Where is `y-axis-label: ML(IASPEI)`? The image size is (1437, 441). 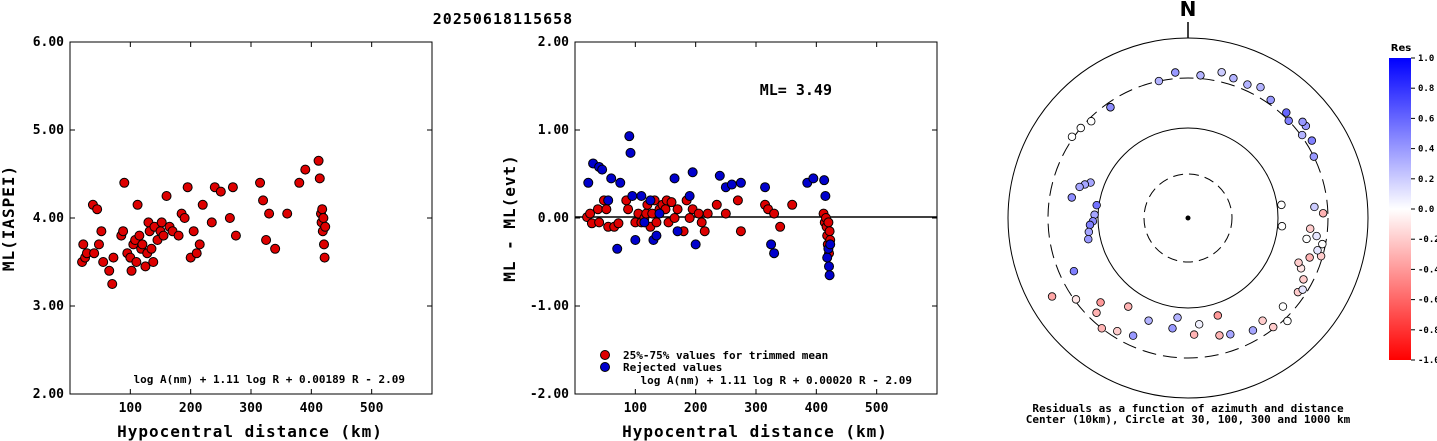 y-axis-label: ML(IASPEI) is located at coordinates (9, 218).